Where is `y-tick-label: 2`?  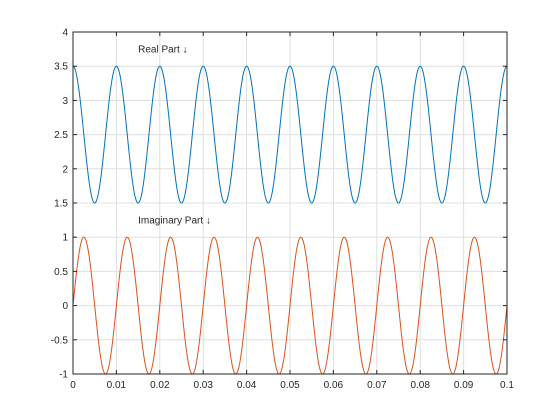
y-tick-label: 2 is located at coordinates (65, 169).